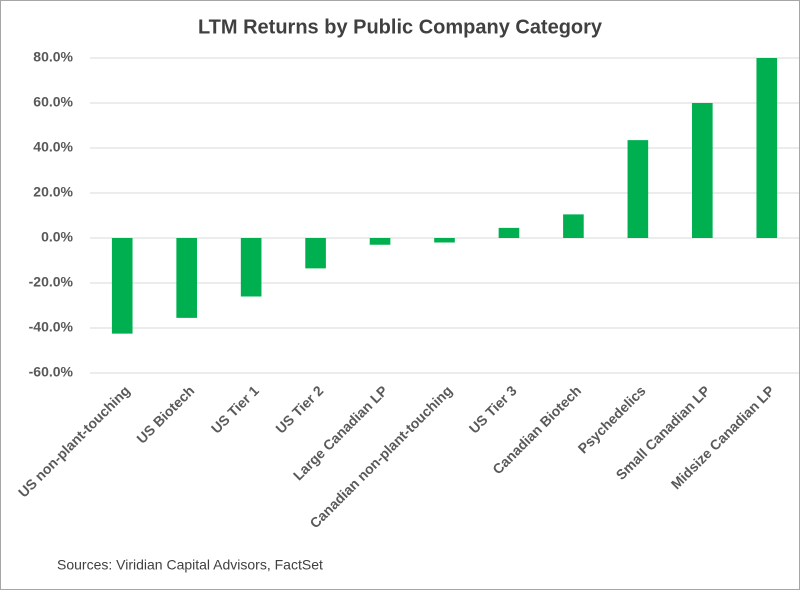  Describe the element at coordinates (51, 282) in the screenshot. I see `y-tick-label: -20.0%` at that location.